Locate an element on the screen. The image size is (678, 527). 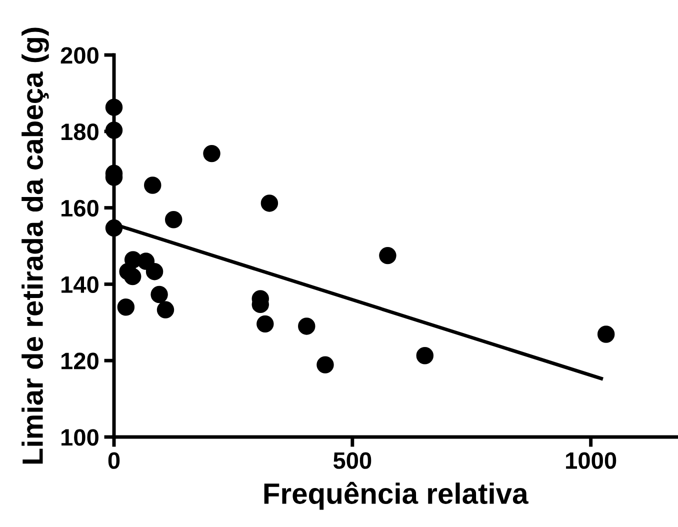
y-tick-label: 160 is located at coordinates (80, 208).